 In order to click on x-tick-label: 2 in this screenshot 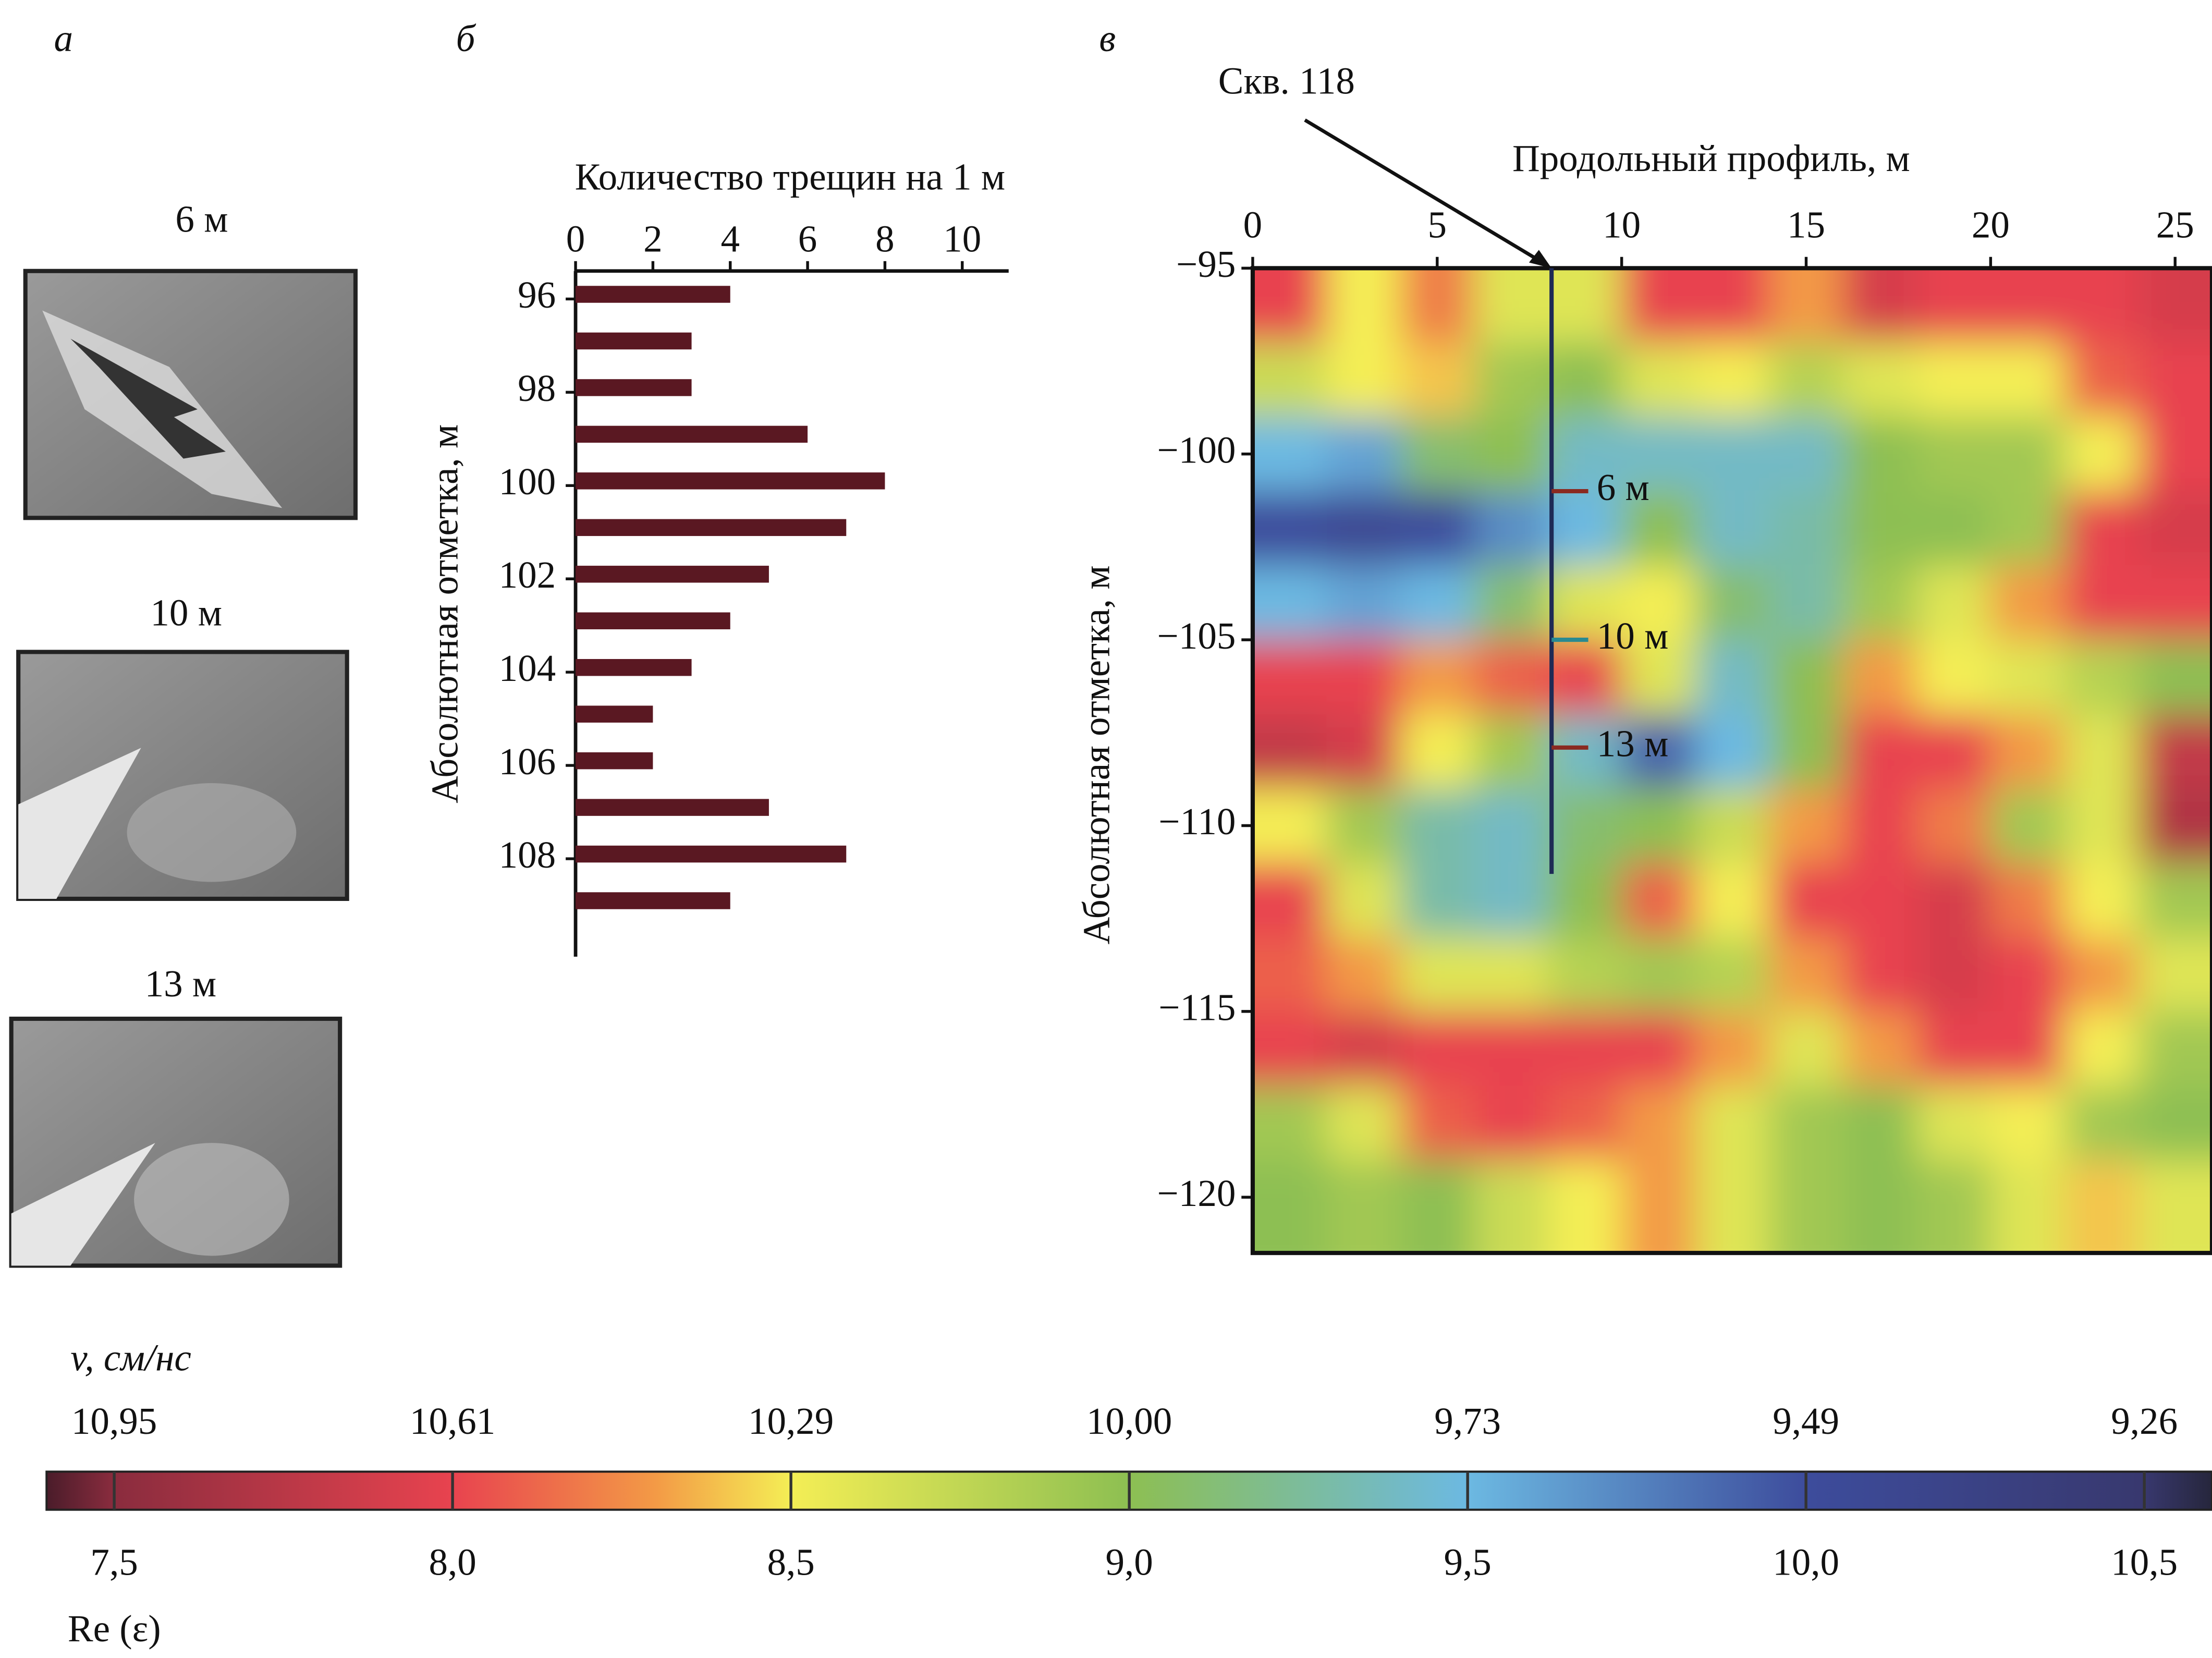, I will do `click(653, 238)`.